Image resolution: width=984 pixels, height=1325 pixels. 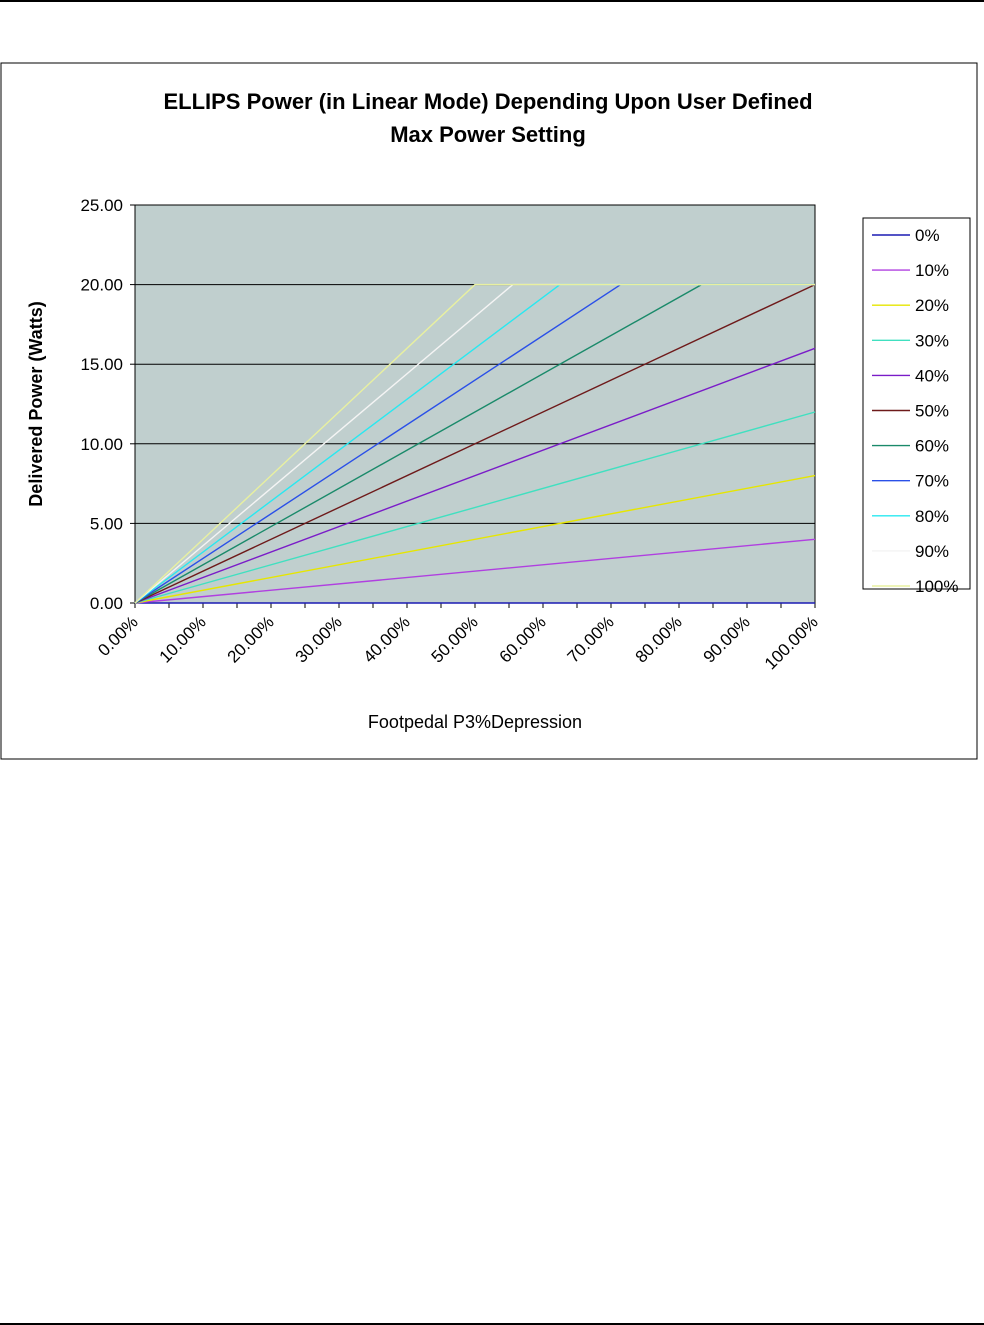 I want to click on series-line-10pct, so click(x=475, y=571).